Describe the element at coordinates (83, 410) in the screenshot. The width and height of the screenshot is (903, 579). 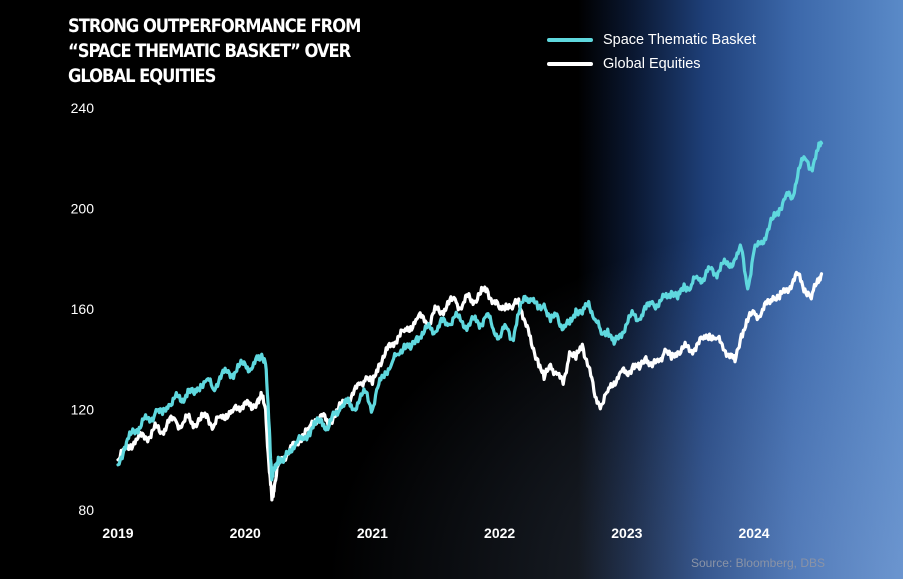
I see `y-tick-label: 120` at that location.